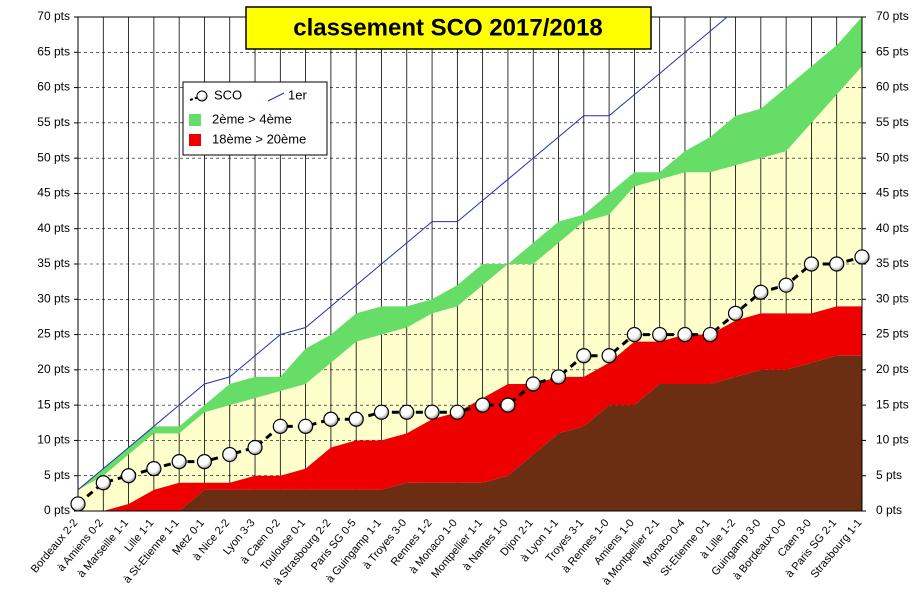 The height and width of the screenshot is (599, 917). What do you see at coordinates (892, 193) in the screenshot?
I see `y2-tick-label: 45 pts` at bounding box center [892, 193].